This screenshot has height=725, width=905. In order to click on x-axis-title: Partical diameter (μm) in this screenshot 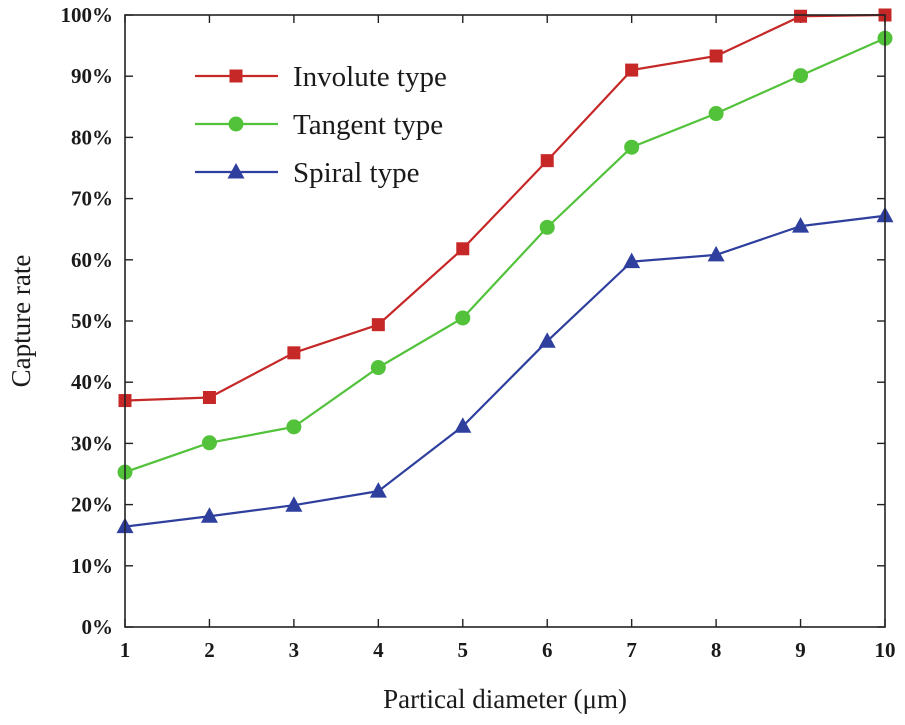, I will do `click(505, 699)`.